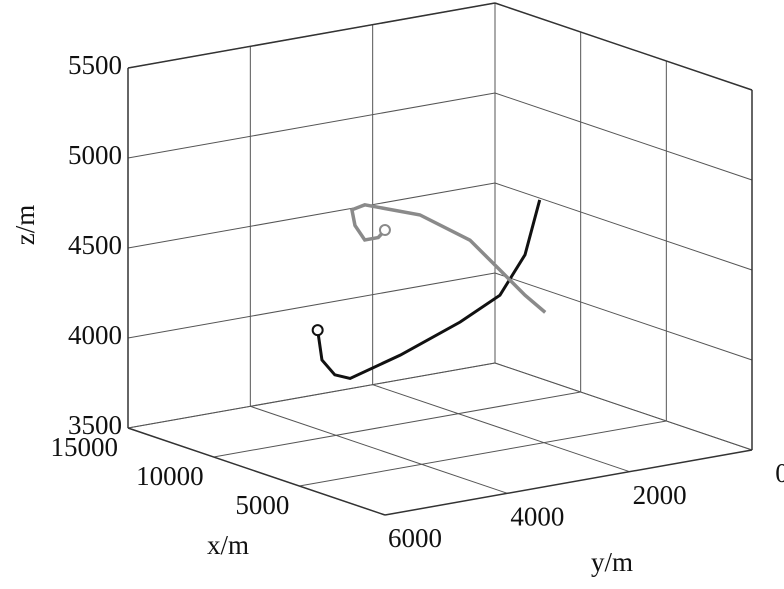 The width and height of the screenshot is (784, 589). What do you see at coordinates (612, 562) in the screenshot?
I see `y-axis-label: y/m` at bounding box center [612, 562].